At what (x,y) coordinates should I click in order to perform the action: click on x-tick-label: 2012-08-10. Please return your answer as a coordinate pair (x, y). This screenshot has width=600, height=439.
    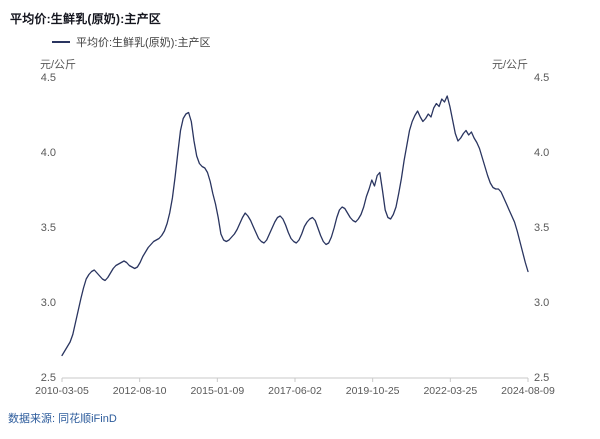
    Looking at the image, I should click on (139, 391).